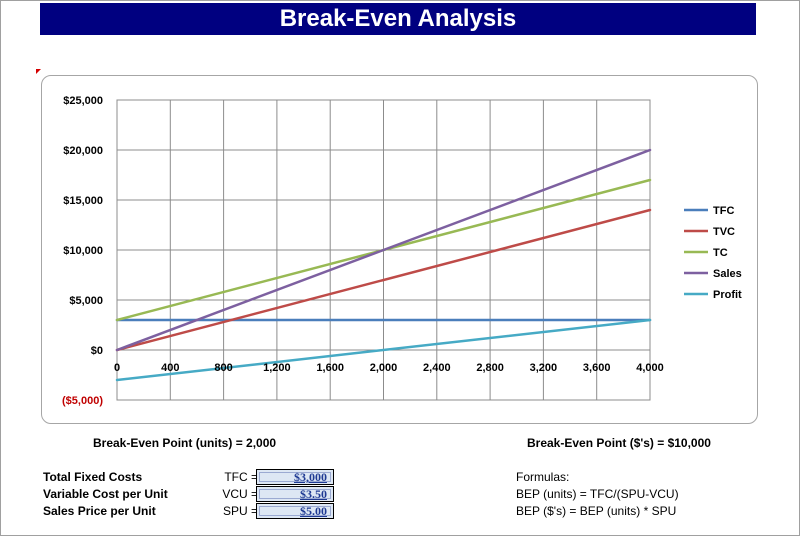 The width and height of the screenshot is (800, 536). Describe the element at coordinates (544, 368) in the screenshot. I see `x-tick-label: 3,200` at that location.